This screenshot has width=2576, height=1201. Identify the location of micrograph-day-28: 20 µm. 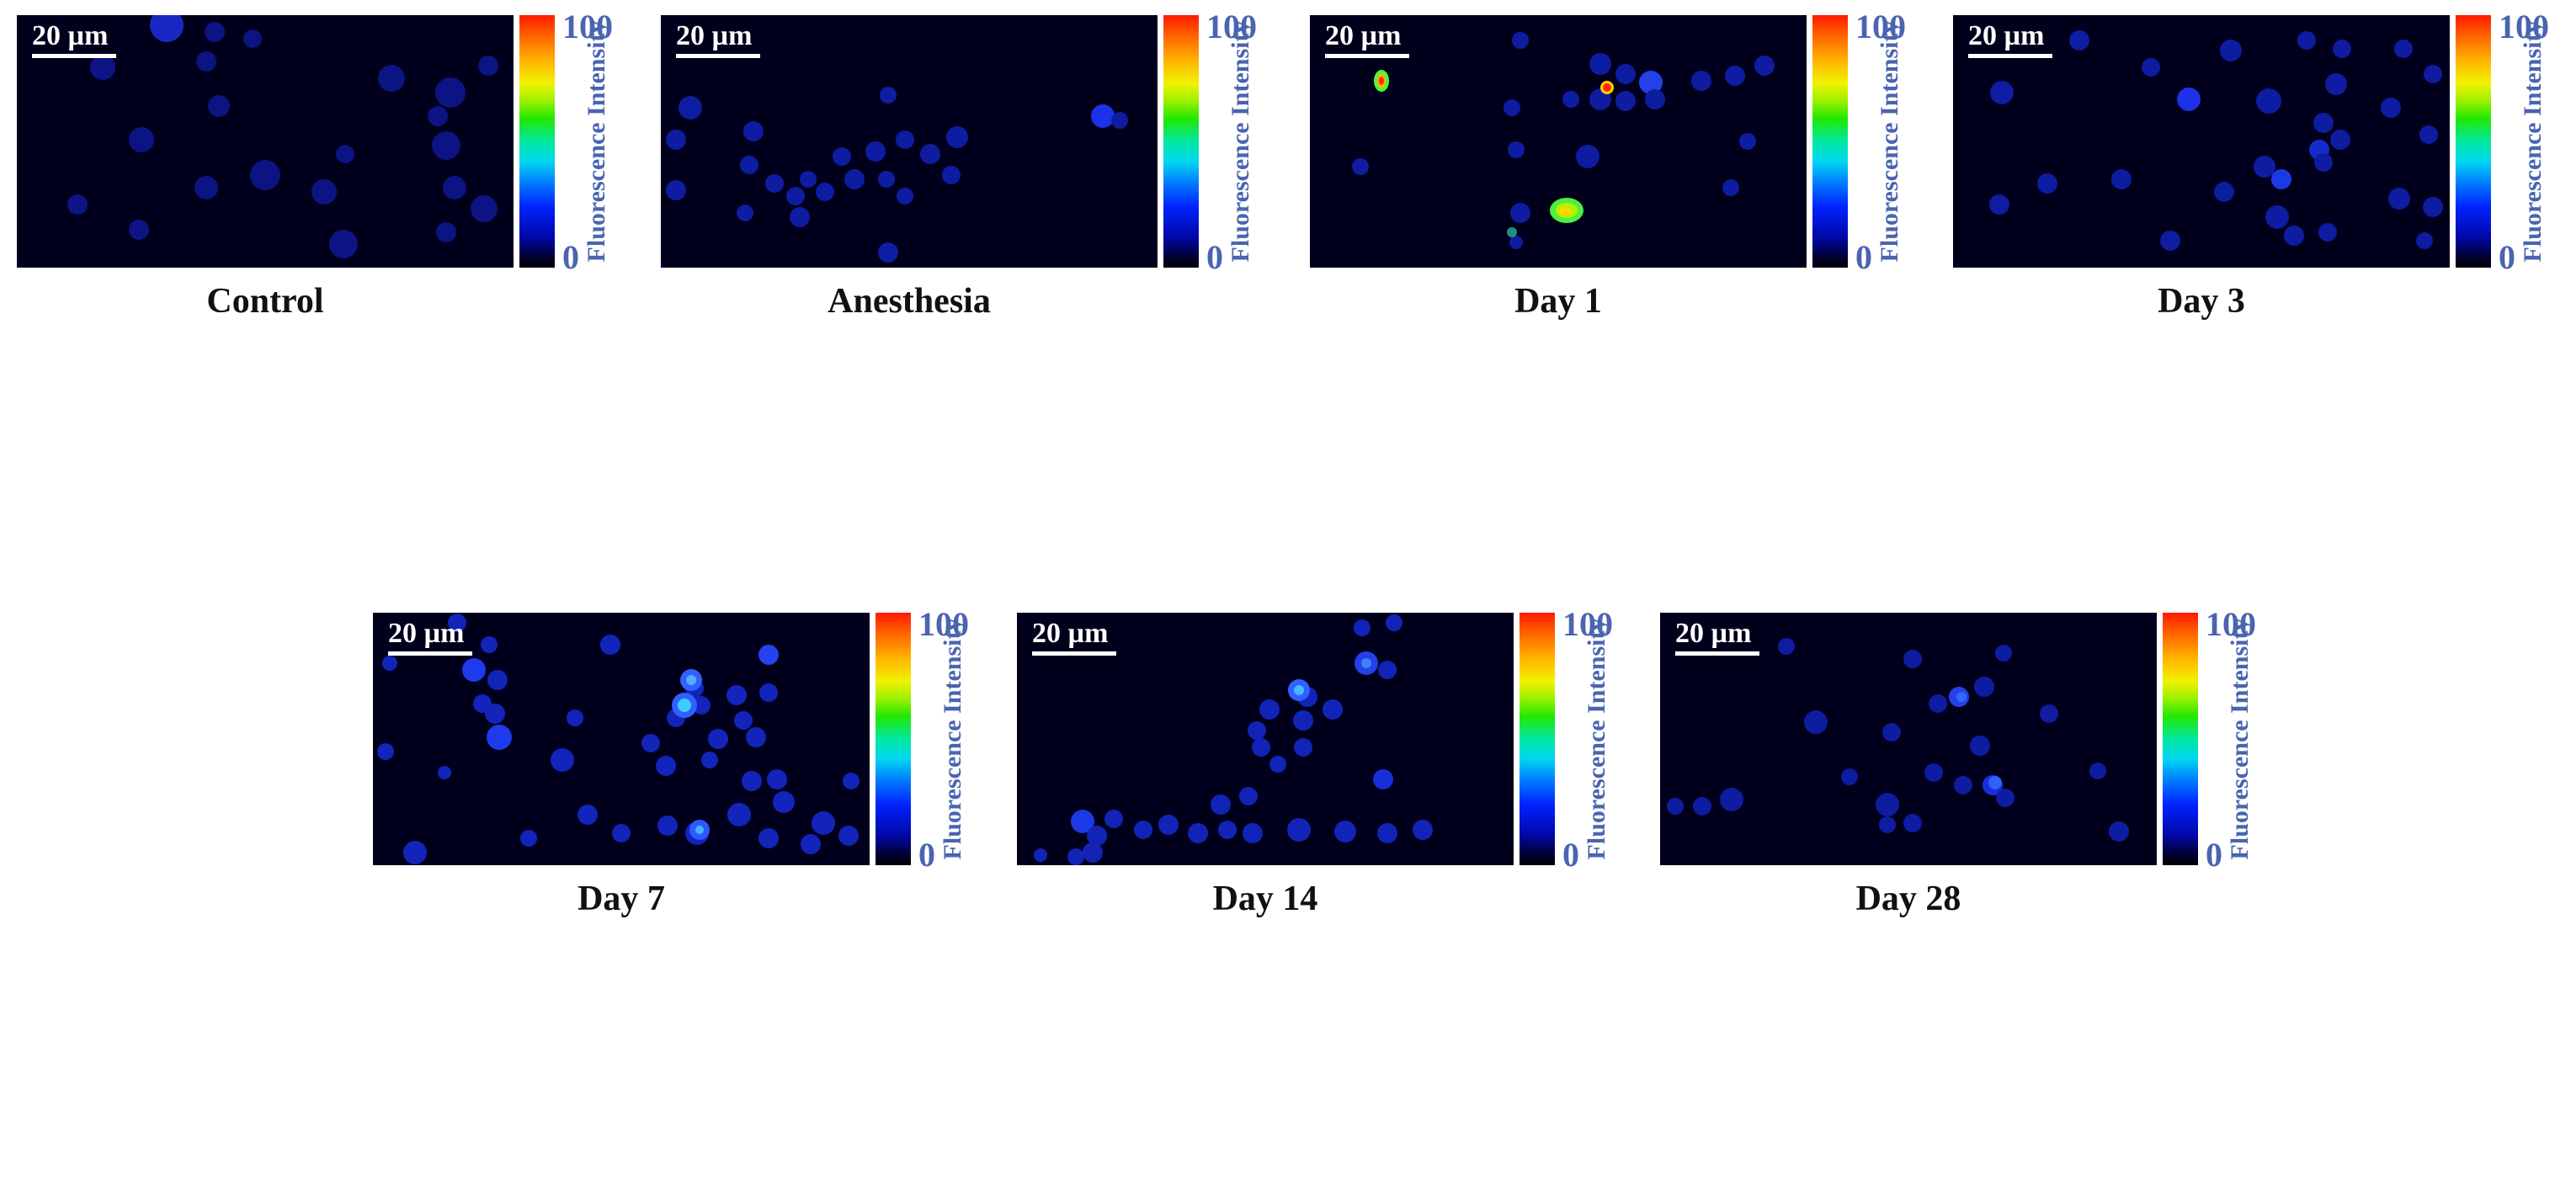
(1909, 739).